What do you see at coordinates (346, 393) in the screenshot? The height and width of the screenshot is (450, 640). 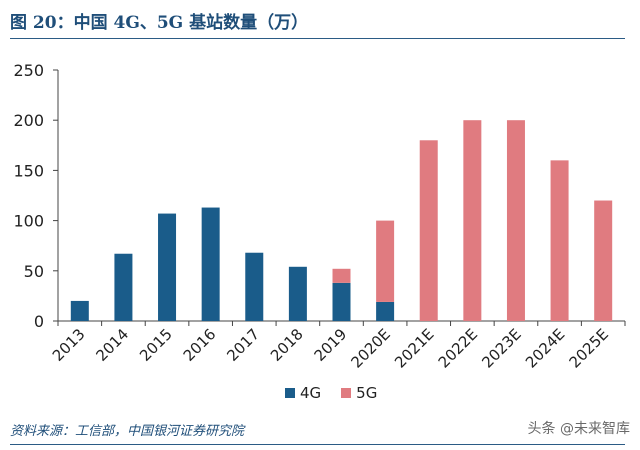 I see `legend-swatch-5g` at bounding box center [346, 393].